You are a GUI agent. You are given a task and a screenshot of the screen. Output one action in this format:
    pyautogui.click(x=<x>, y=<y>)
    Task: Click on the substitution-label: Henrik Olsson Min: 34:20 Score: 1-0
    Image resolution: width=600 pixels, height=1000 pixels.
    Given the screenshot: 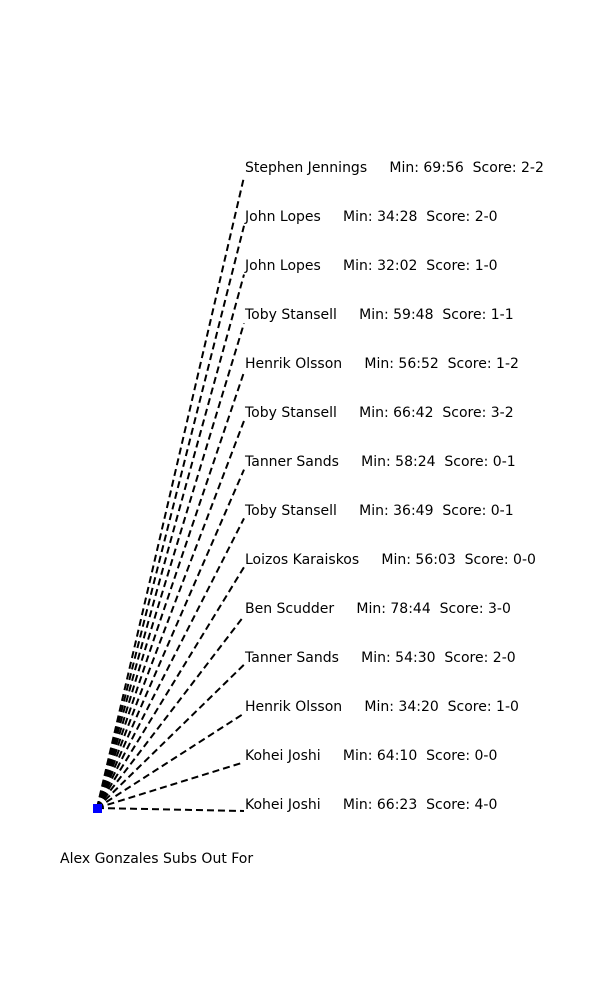 What is the action you would take?
    pyautogui.click(x=382, y=707)
    